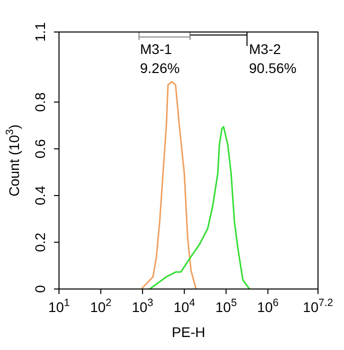  What do you see at coordinates (265, 48) in the screenshot?
I see `annotation: M3-2` at bounding box center [265, 48].